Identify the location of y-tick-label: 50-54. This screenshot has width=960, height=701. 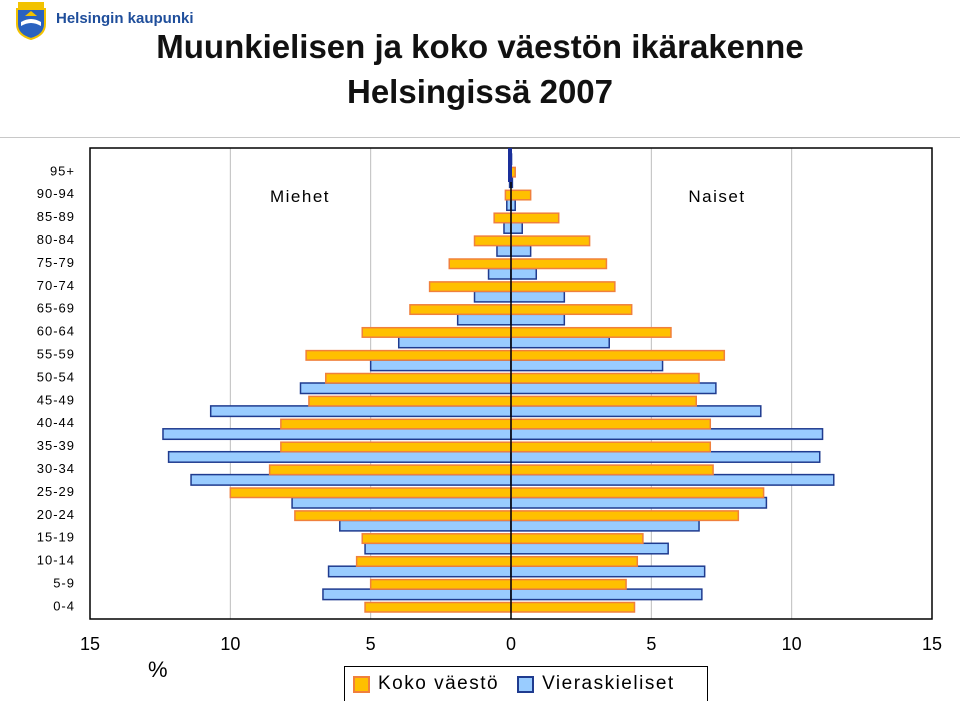
(56, 376).